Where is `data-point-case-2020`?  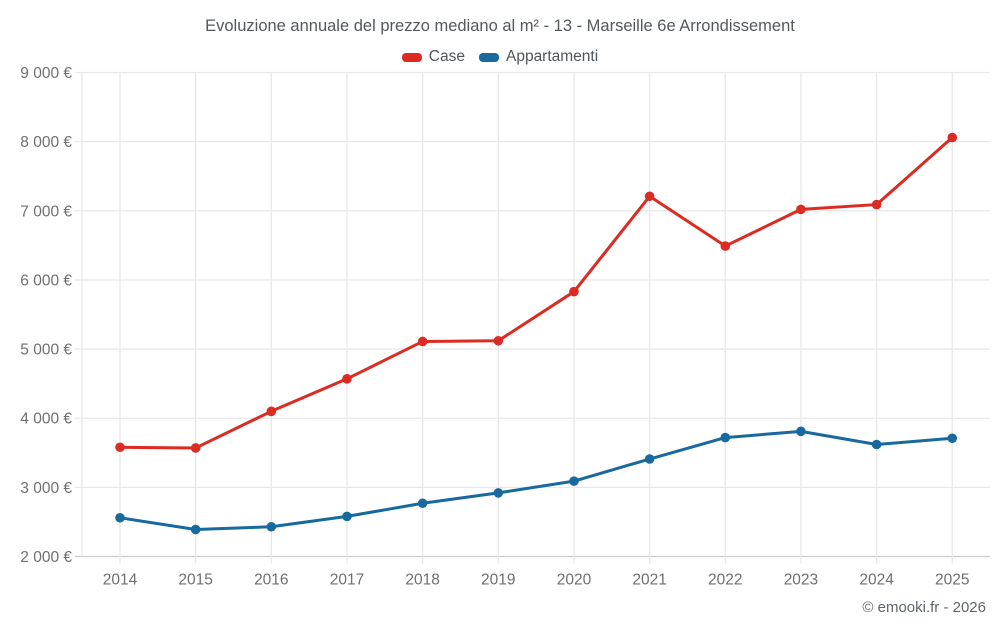
data-point-case-2020 is located at coordinates (574, 291).